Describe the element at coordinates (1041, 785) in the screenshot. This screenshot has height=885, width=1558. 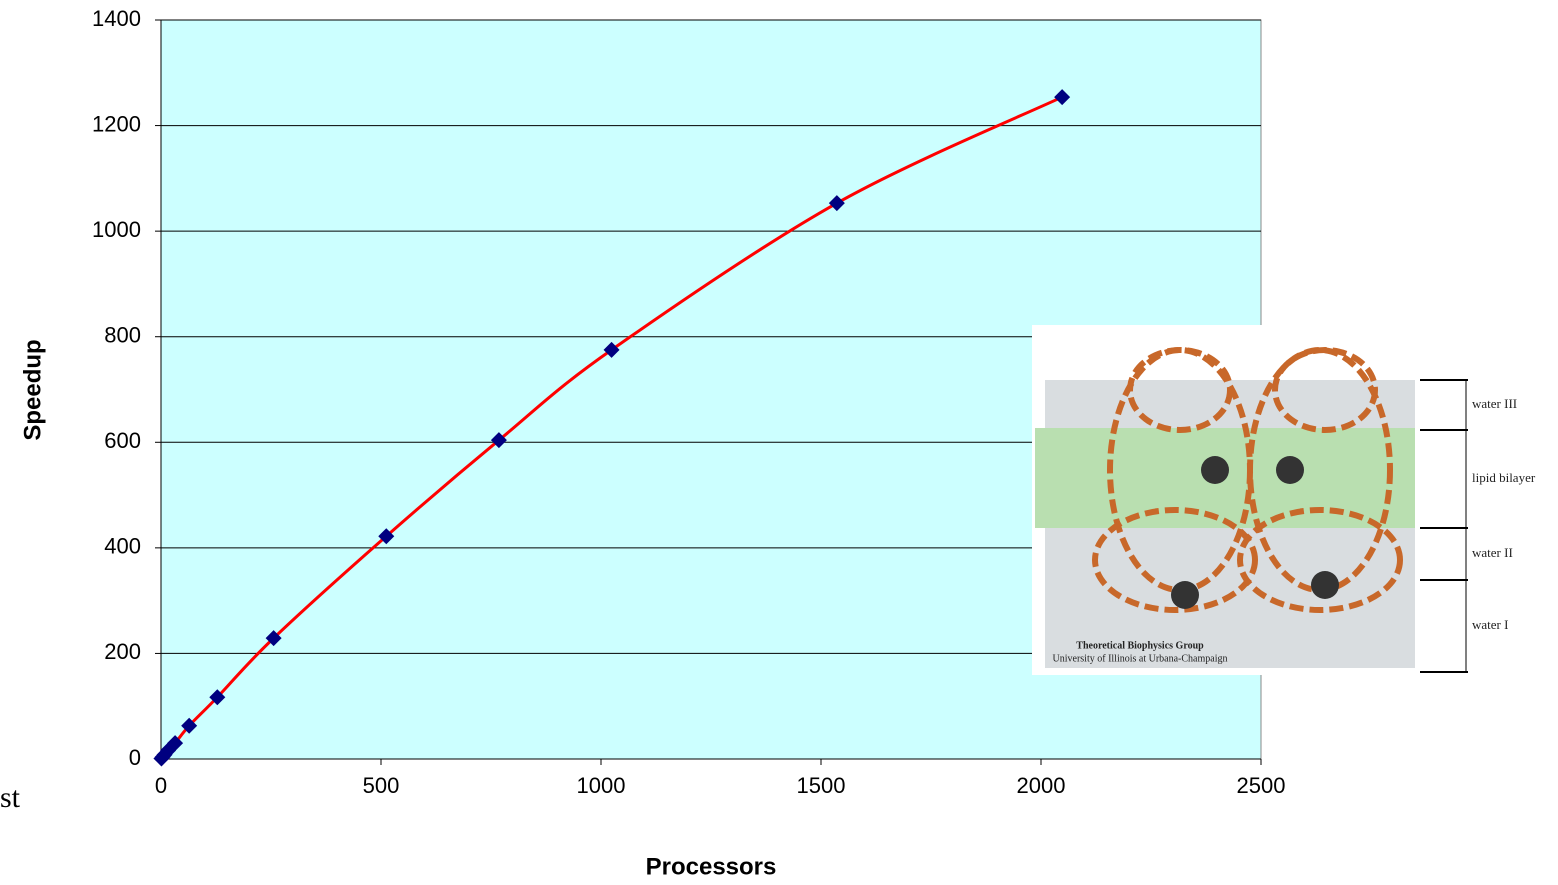
I see `x-tick-label: 2000` at that location.